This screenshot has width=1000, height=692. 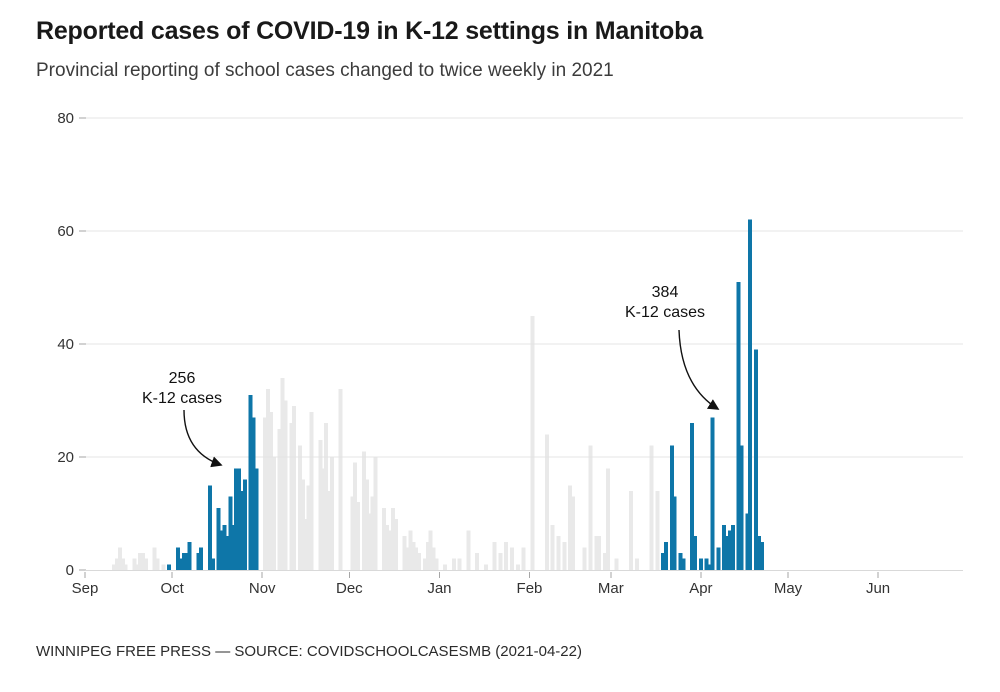 I want to click on x-axis-label: May, so click(x=788, y=588).